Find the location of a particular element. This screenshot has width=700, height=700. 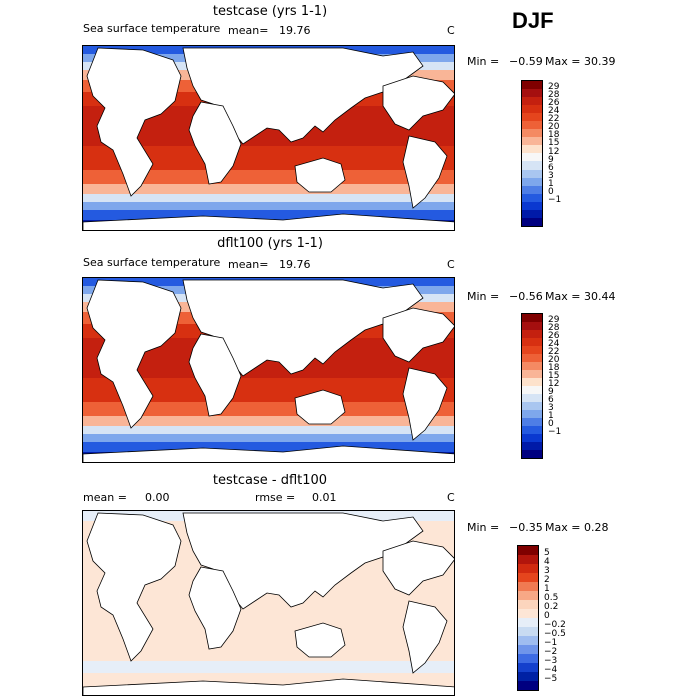

mean-label: mean = is located at coordinates (105, 497).